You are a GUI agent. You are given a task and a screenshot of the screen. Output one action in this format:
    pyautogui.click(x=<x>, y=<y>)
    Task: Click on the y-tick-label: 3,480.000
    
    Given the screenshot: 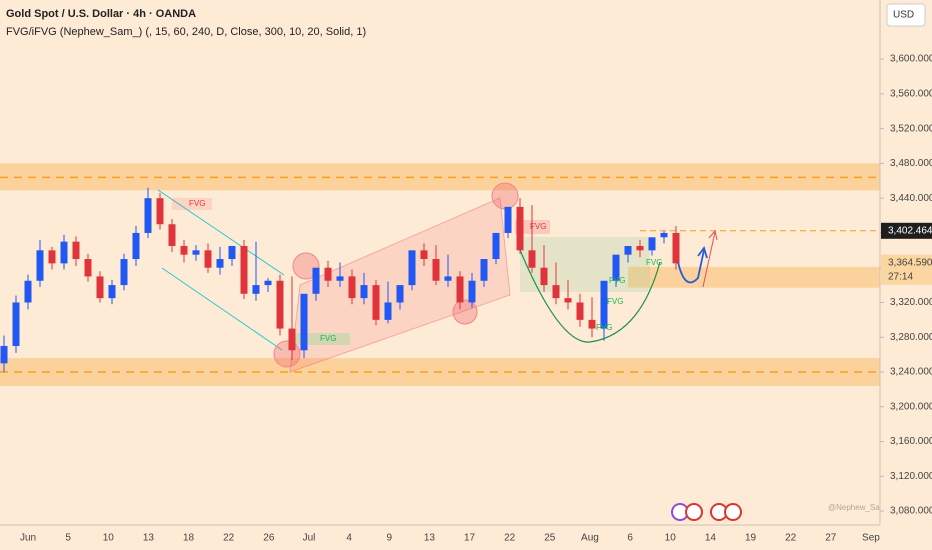 What is the action you would take?
    pyautogui.click(x=911, y=163)
    